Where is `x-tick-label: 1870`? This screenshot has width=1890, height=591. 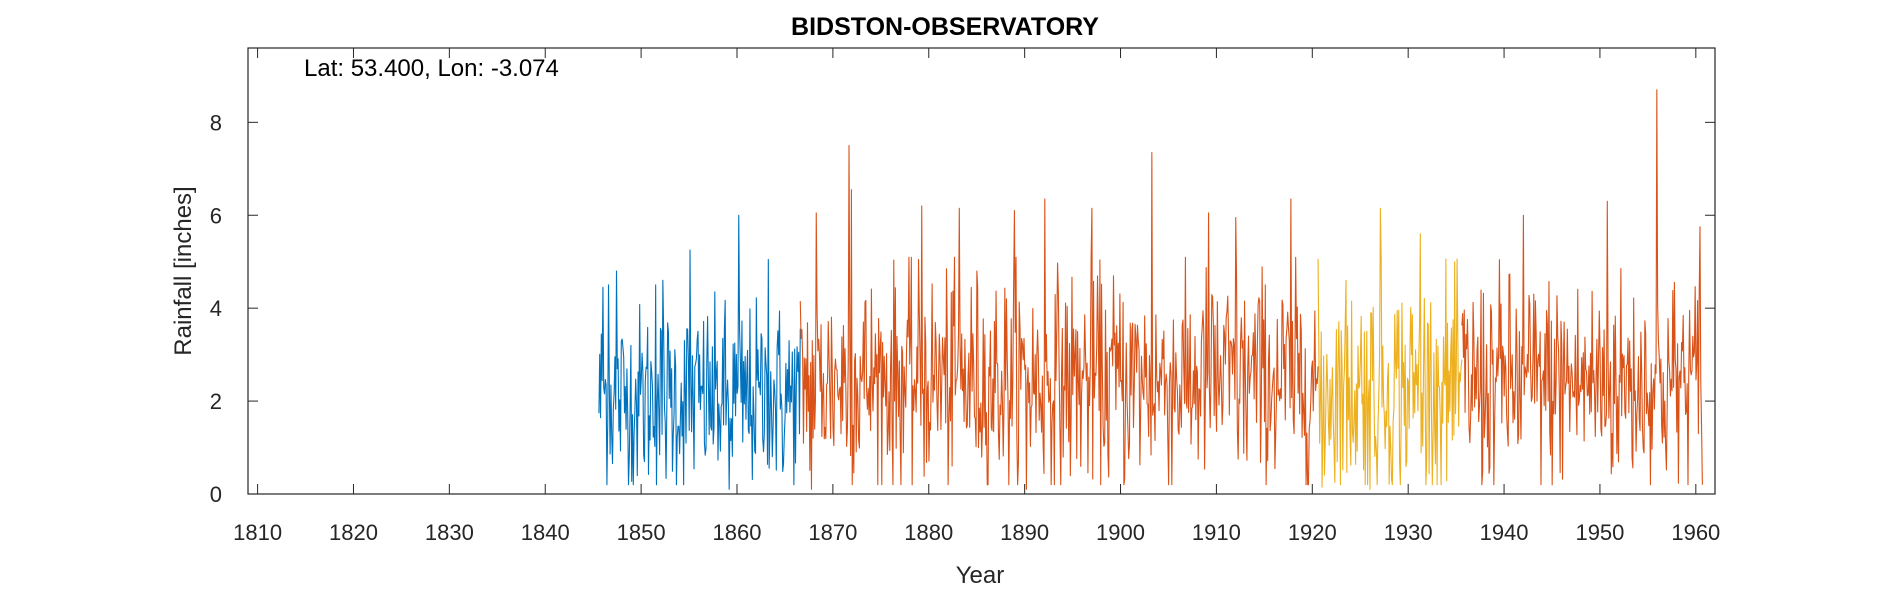
x-tick-label: 1870 is located at coordinates (832, 532).